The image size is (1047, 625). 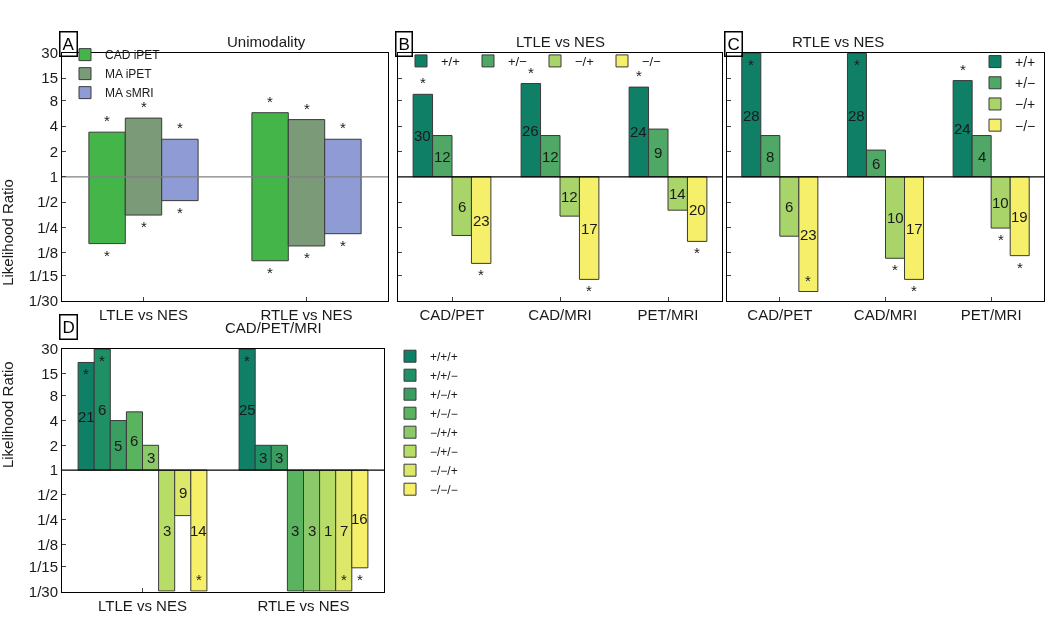 I want to click on annotation: 20, so click(x=697, y=209).